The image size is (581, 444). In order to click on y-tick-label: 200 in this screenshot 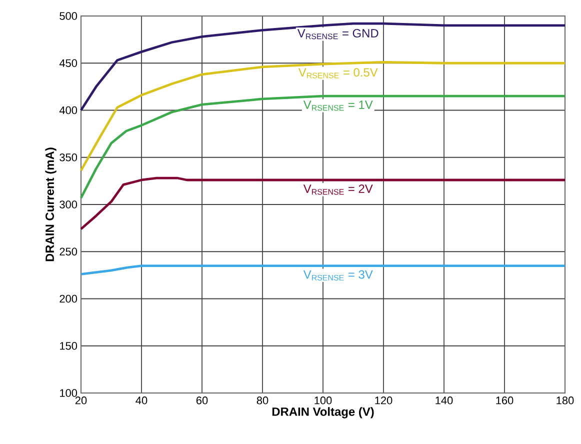, I will do `click(69, 298)`.